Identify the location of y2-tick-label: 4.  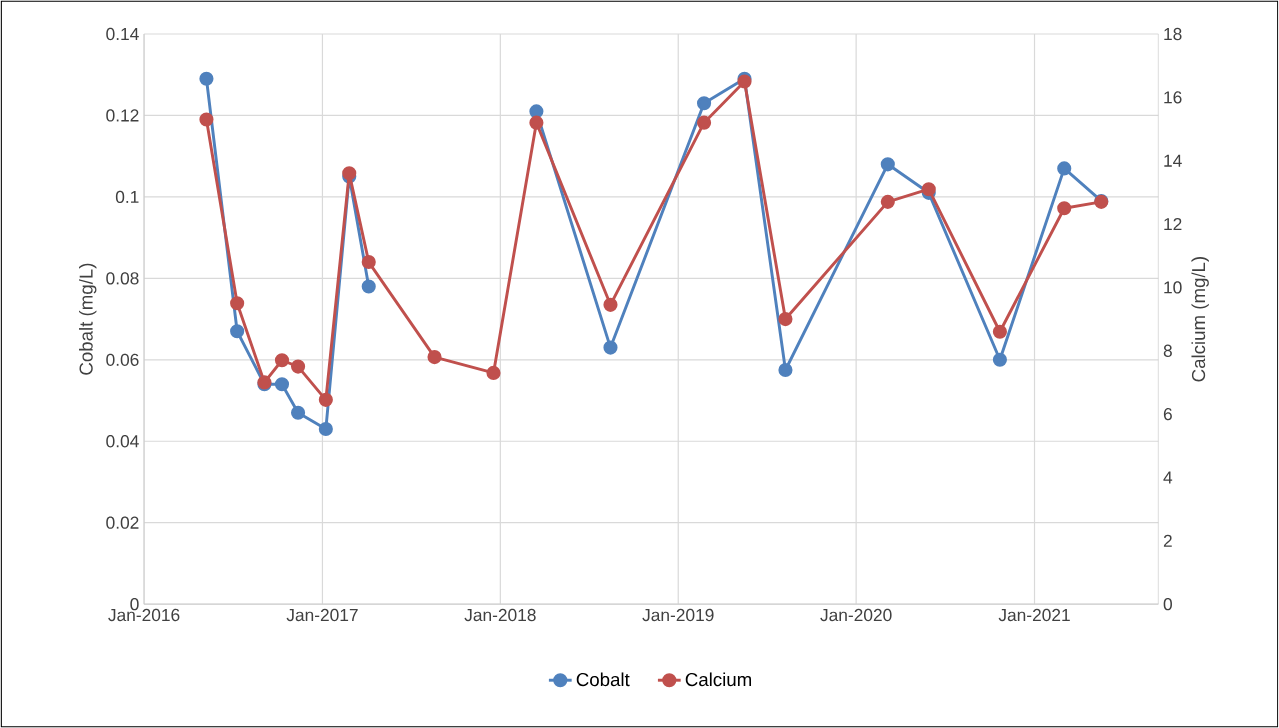
(1168, 477).